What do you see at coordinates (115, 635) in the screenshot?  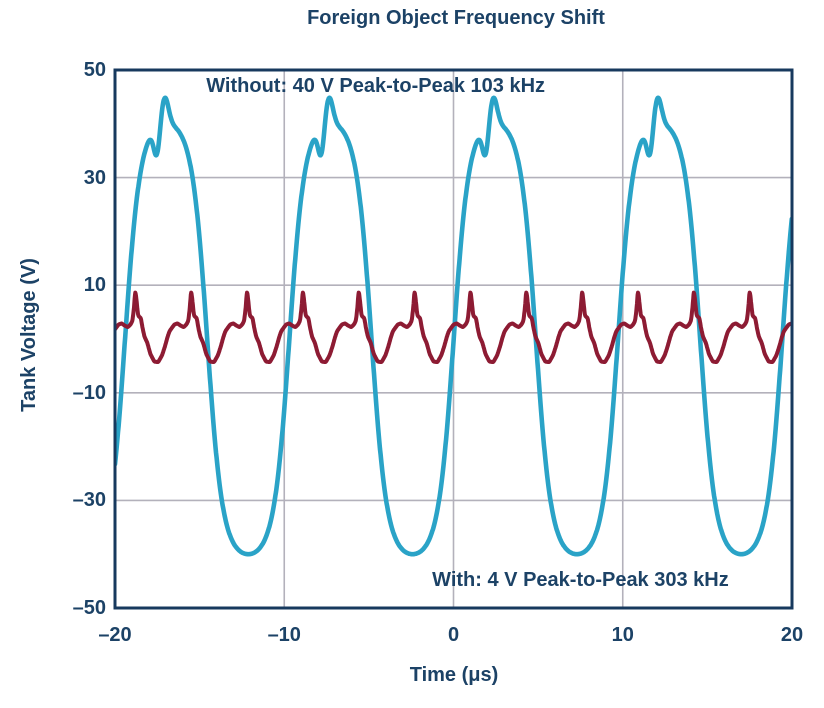 I see `x-tick-label: –20` at bounding box center [115, 635].